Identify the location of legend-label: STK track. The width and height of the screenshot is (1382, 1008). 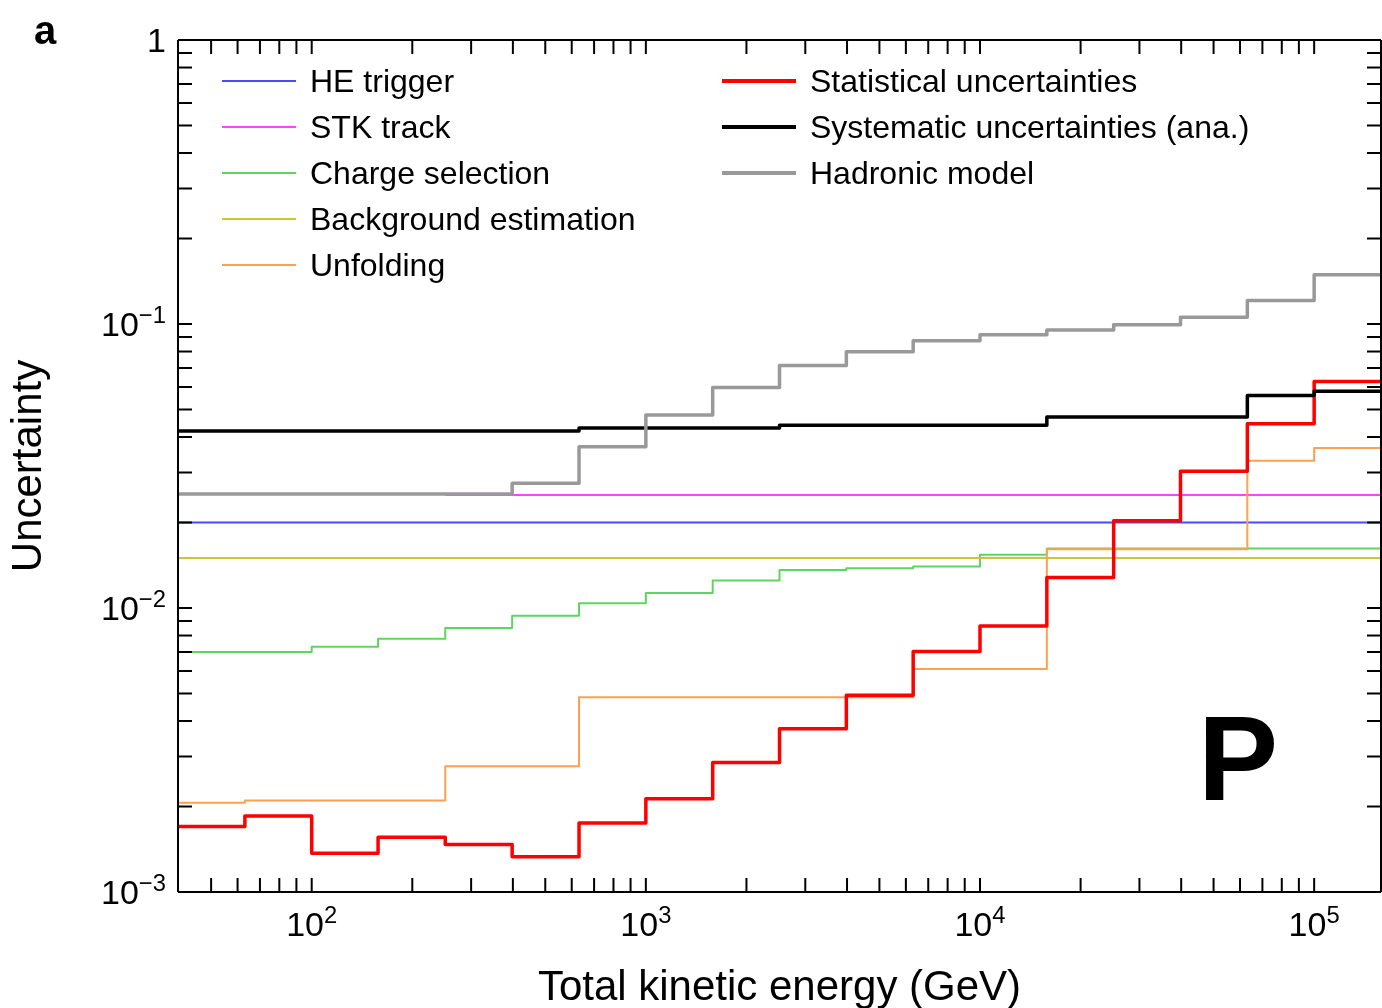
(380, 127).